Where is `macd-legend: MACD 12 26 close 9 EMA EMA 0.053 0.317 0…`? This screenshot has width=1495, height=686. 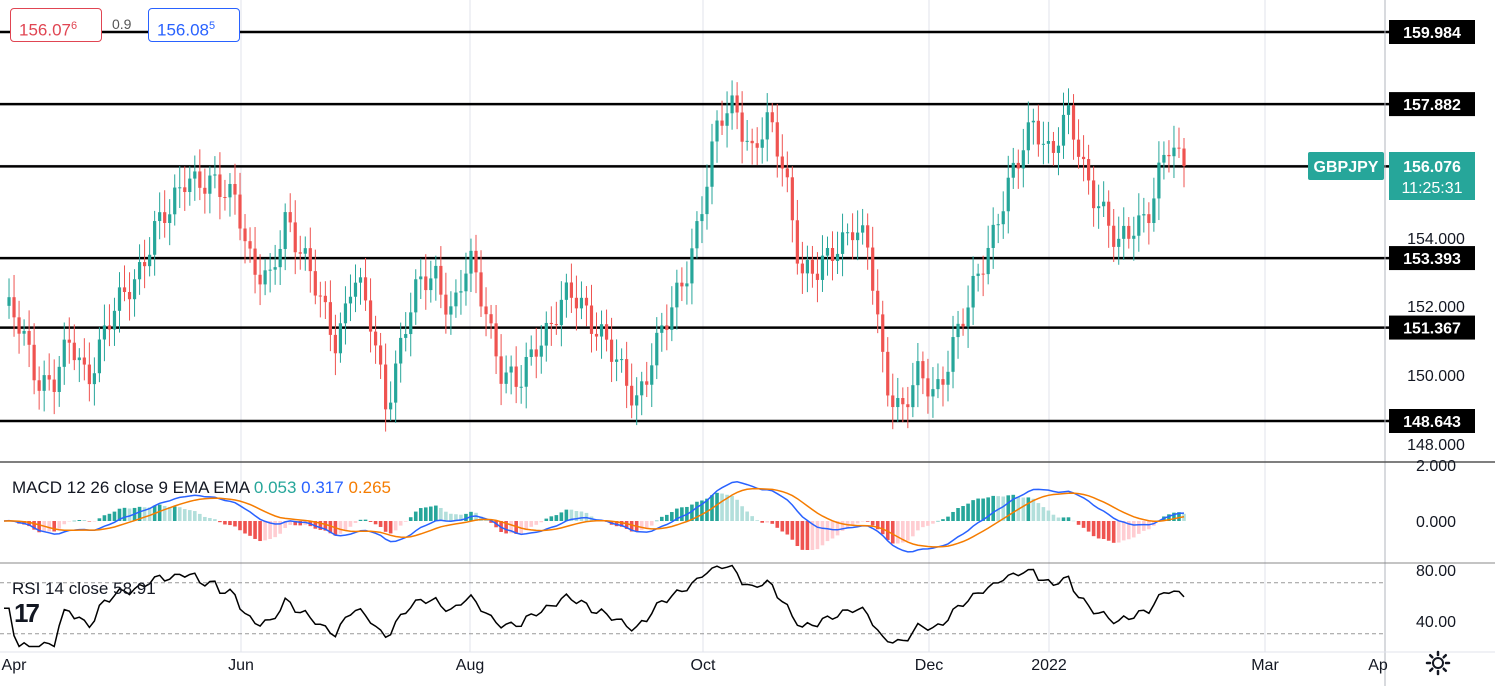
macd-legend: MACD 12 26 close 9 EMA EMA 0.053 0.317 0… is located at coordinates (201, 488).